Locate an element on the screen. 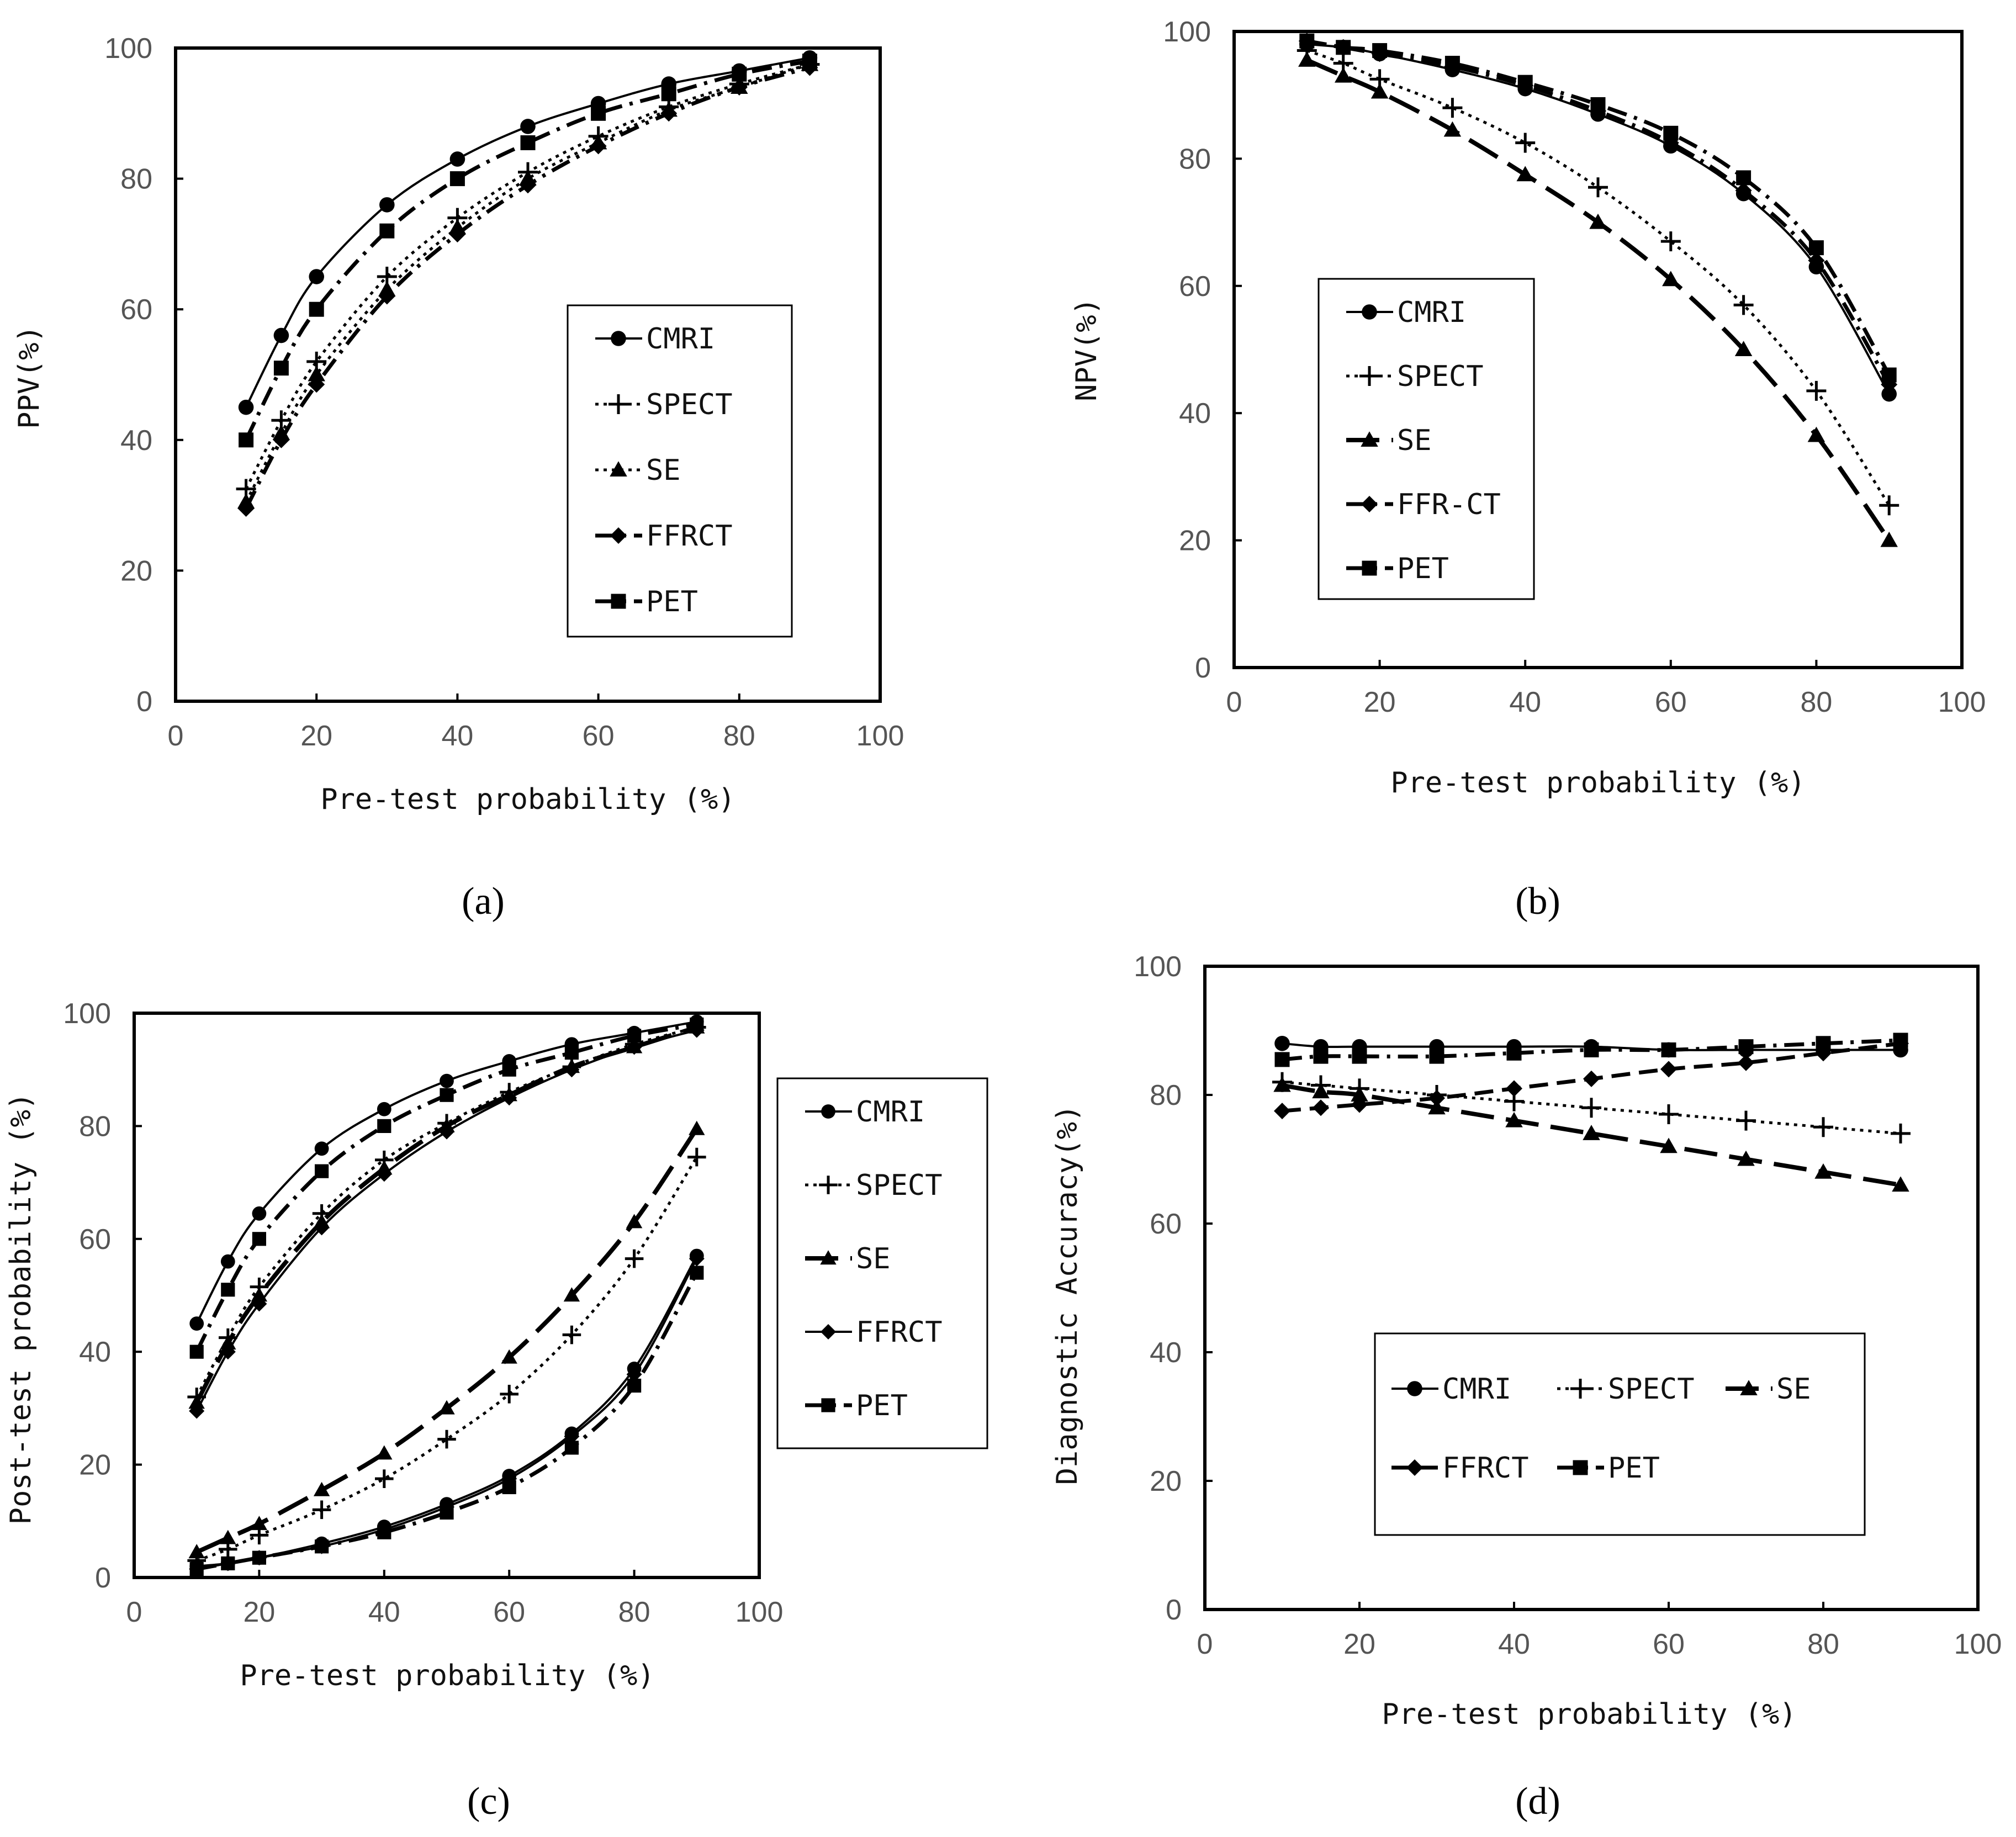 The width and height of the screenshot is (2016, 1837). legend-entry-ffrct: FFRCT is located at coordinates (874, 1332).